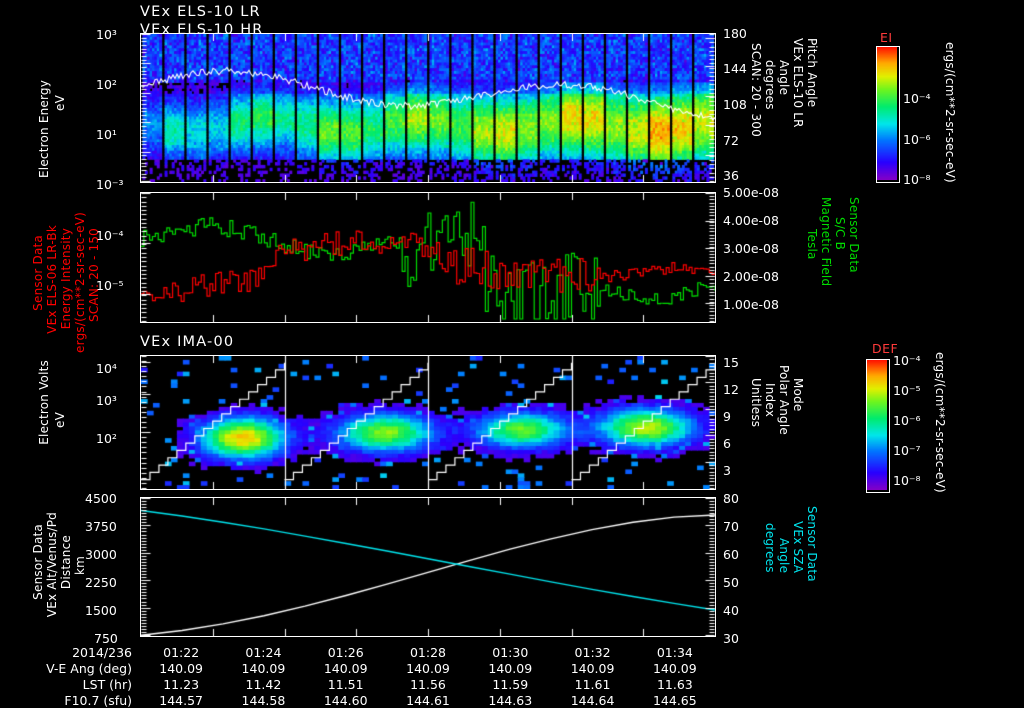 This screenshot has height=708, width=1024. What do you see at coordinates (756, 90) in the screenshot?
I see `panel1-right-axis-label-4: SCAN: 20 - 300` at bounding box center [756, 90].